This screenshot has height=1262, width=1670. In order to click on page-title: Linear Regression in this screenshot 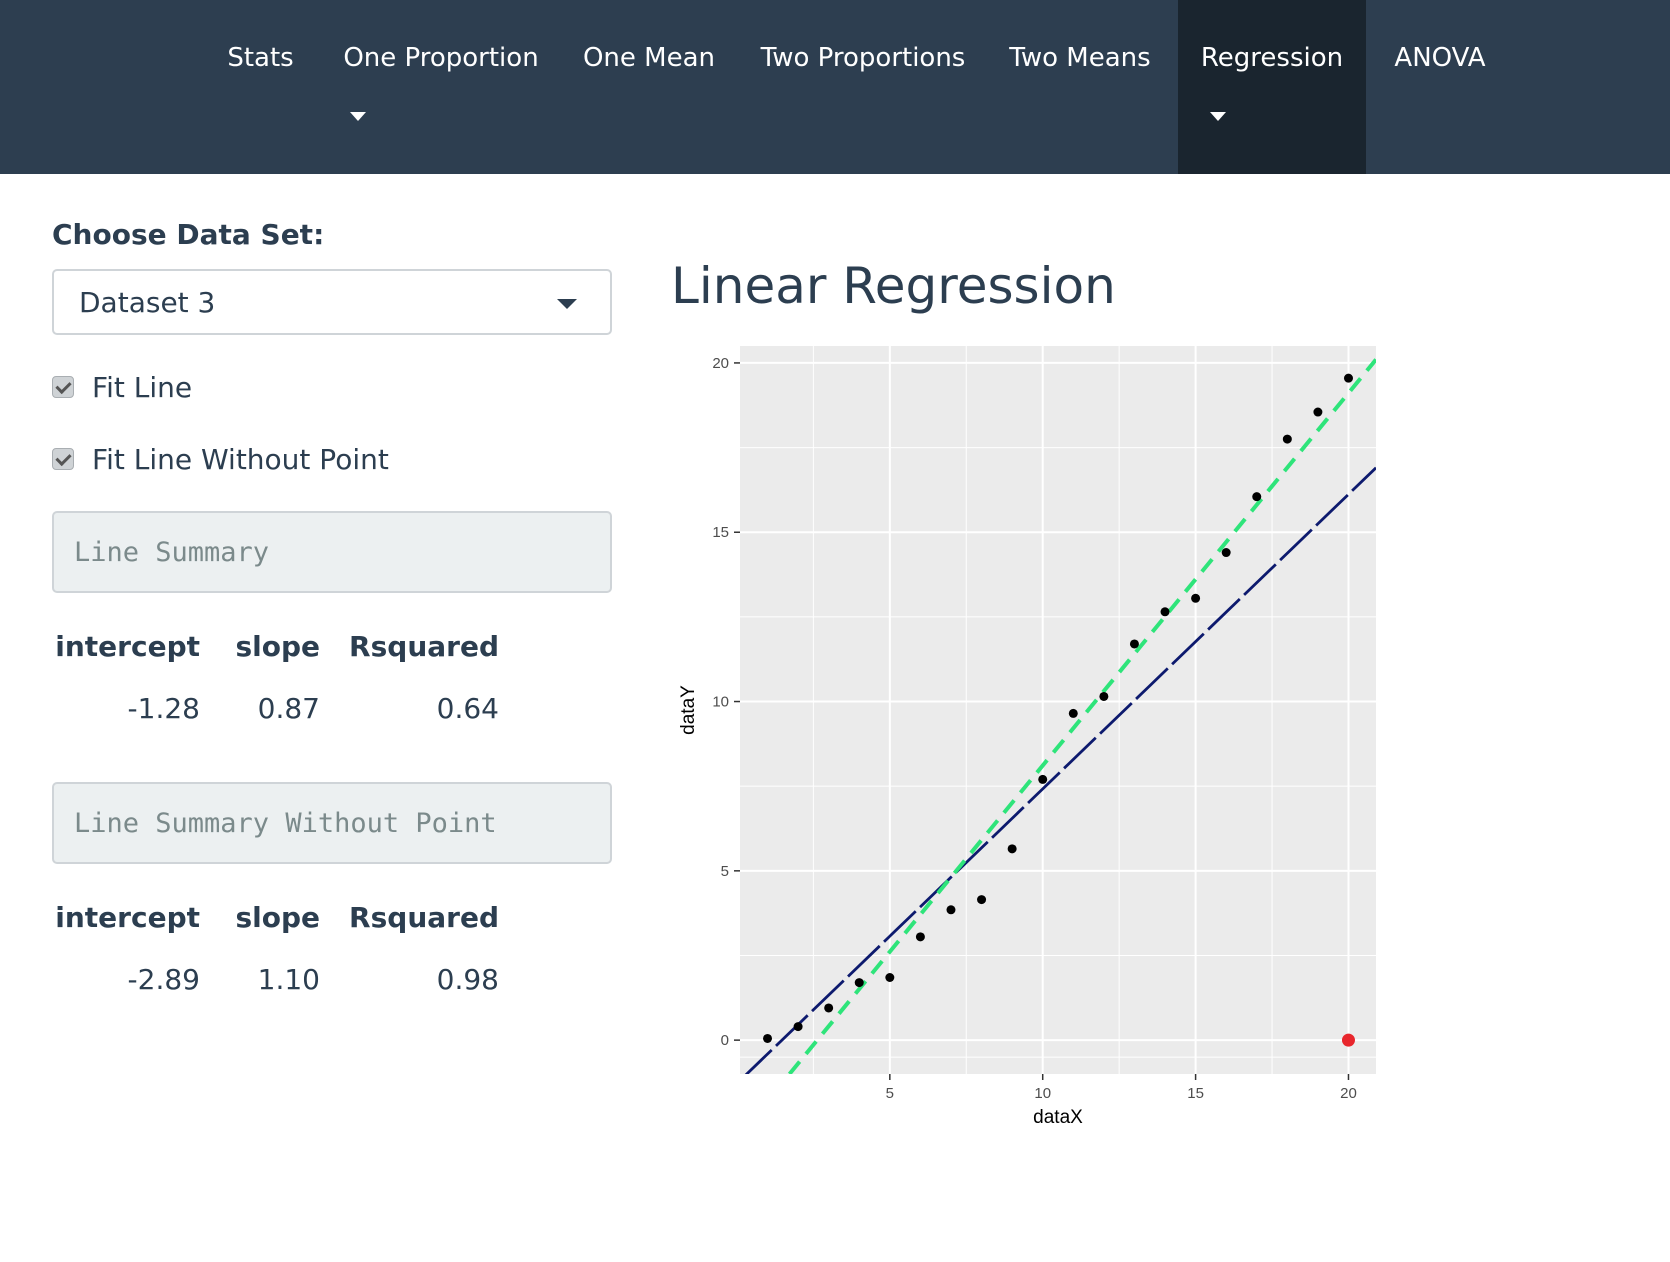, I will do `click(893, 286)`.